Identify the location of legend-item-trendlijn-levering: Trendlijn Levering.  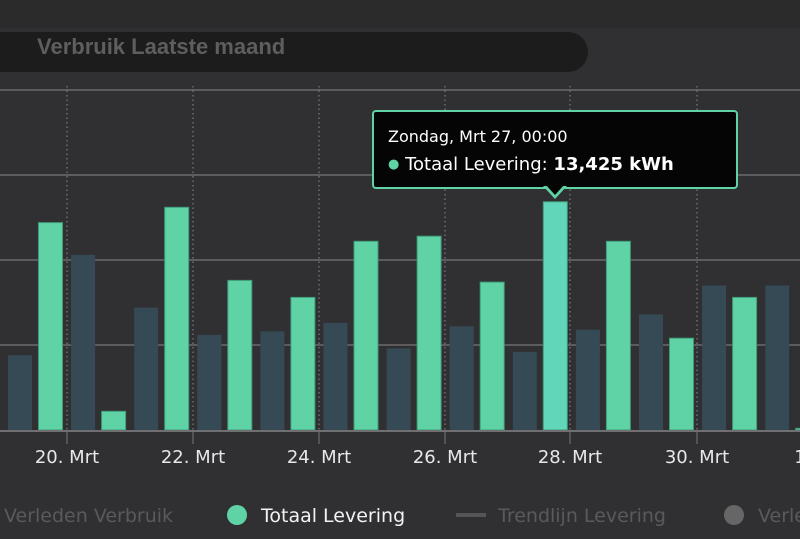
(561, 516).